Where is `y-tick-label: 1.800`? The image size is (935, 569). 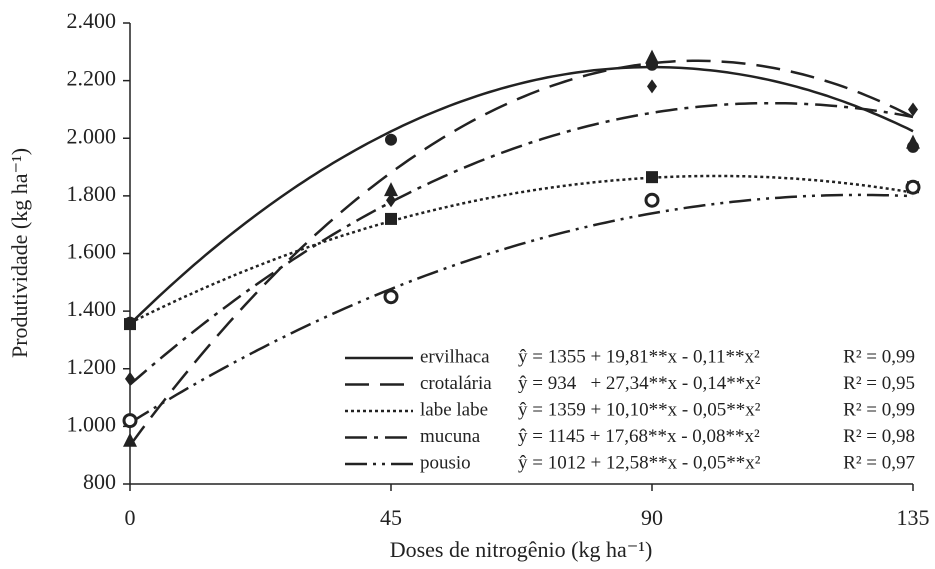 y-tick-label: 1.800 is located at coordinates (92, 193).